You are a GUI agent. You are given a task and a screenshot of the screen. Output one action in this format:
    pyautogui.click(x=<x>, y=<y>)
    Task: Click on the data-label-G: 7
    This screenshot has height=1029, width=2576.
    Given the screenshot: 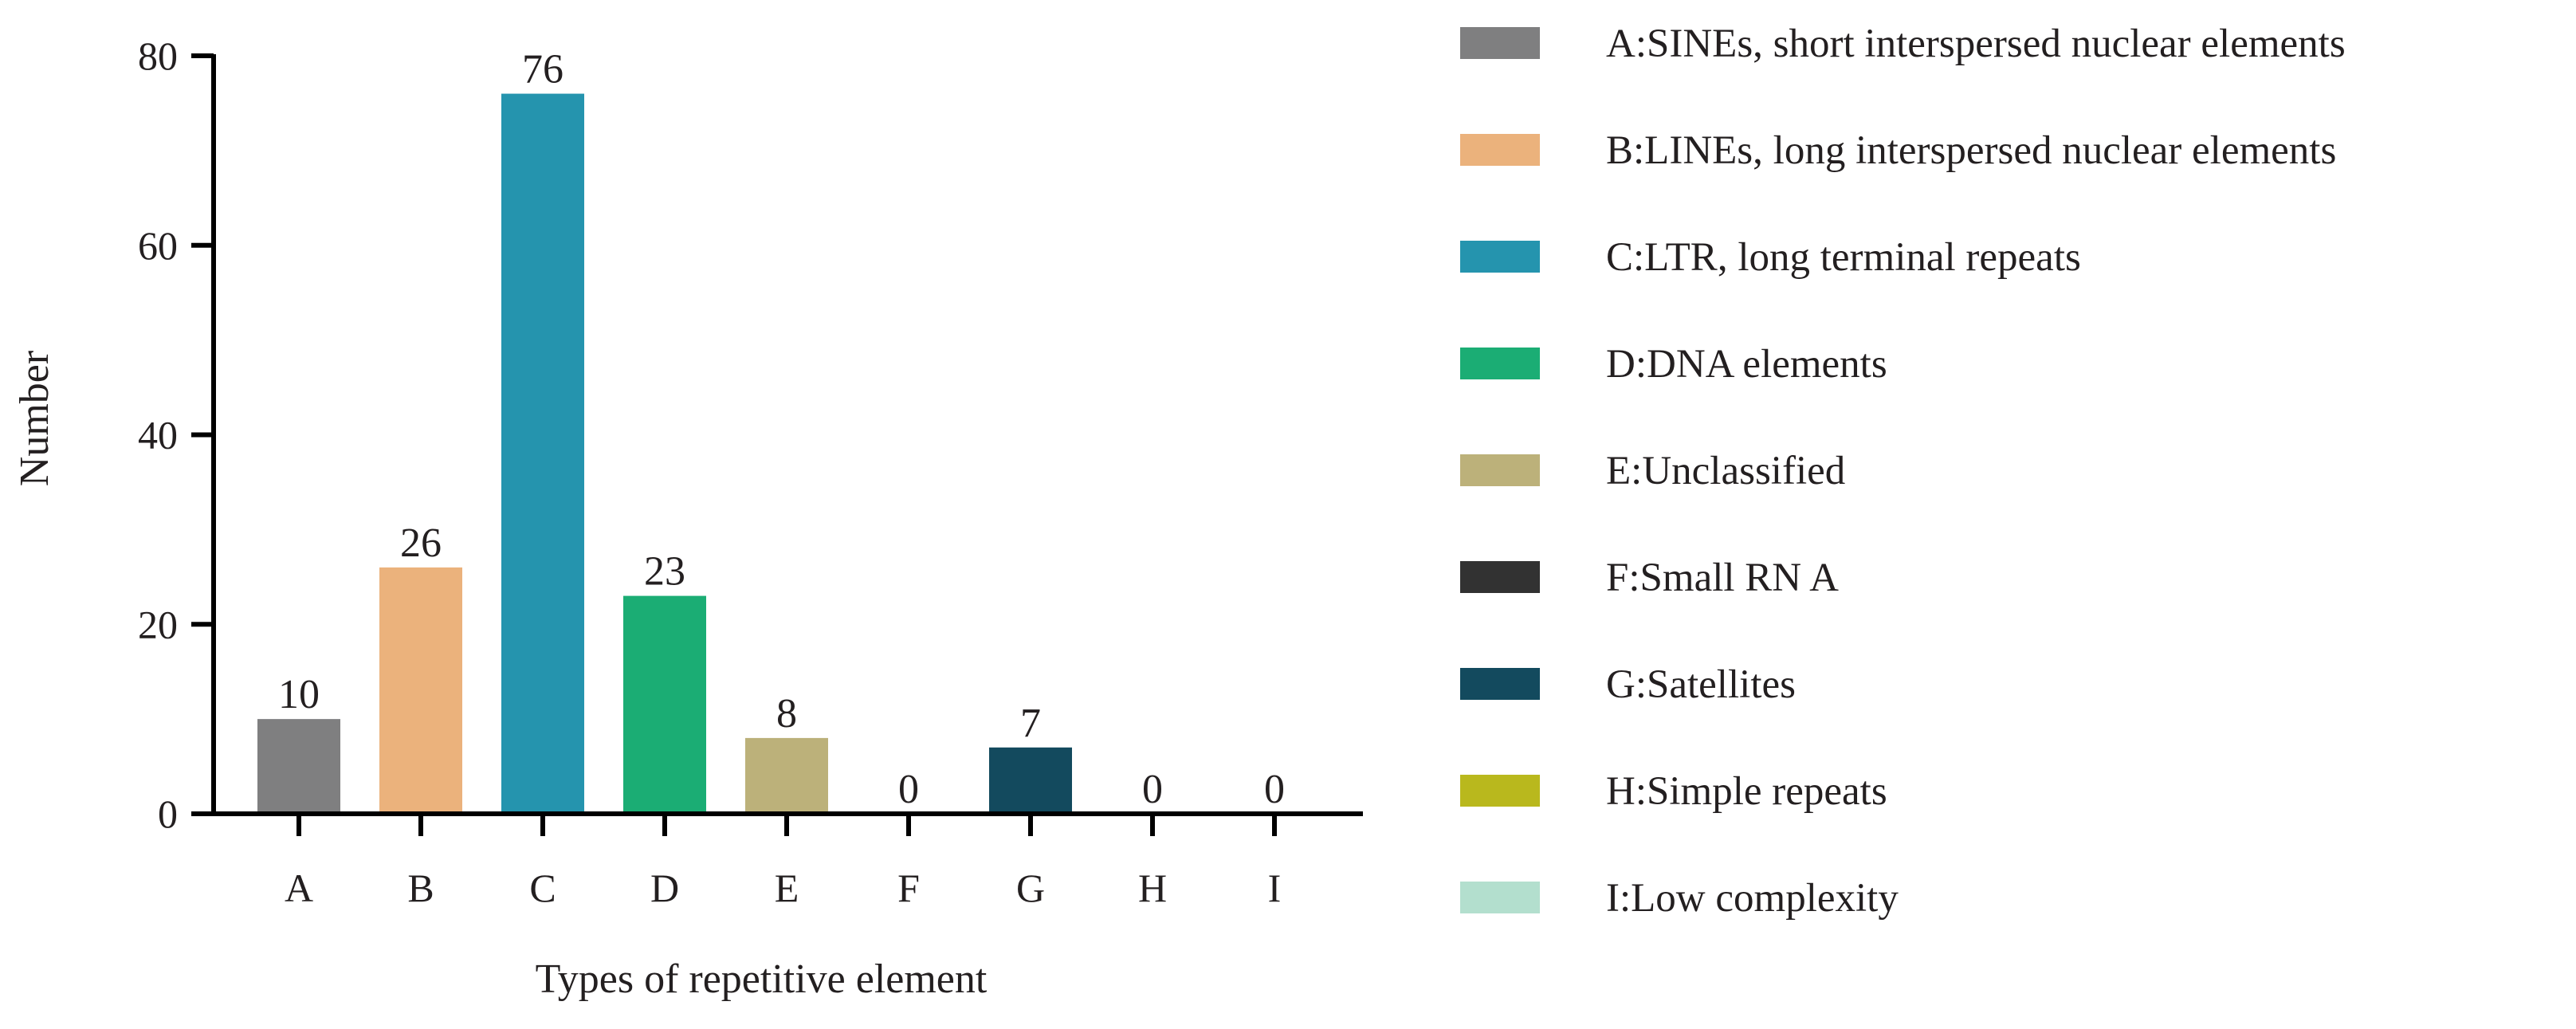 What is the action you would take?
    pyautogui.click(x=1030, y=723)
    